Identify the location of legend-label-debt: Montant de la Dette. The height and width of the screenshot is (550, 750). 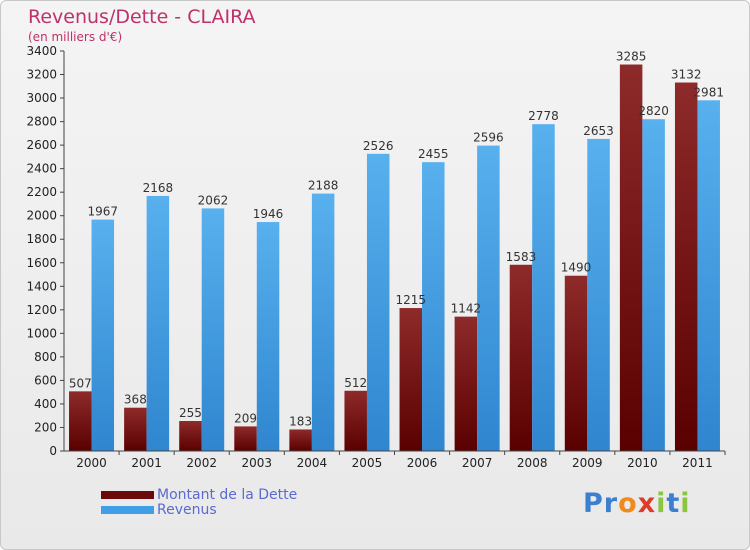
(227, 494).